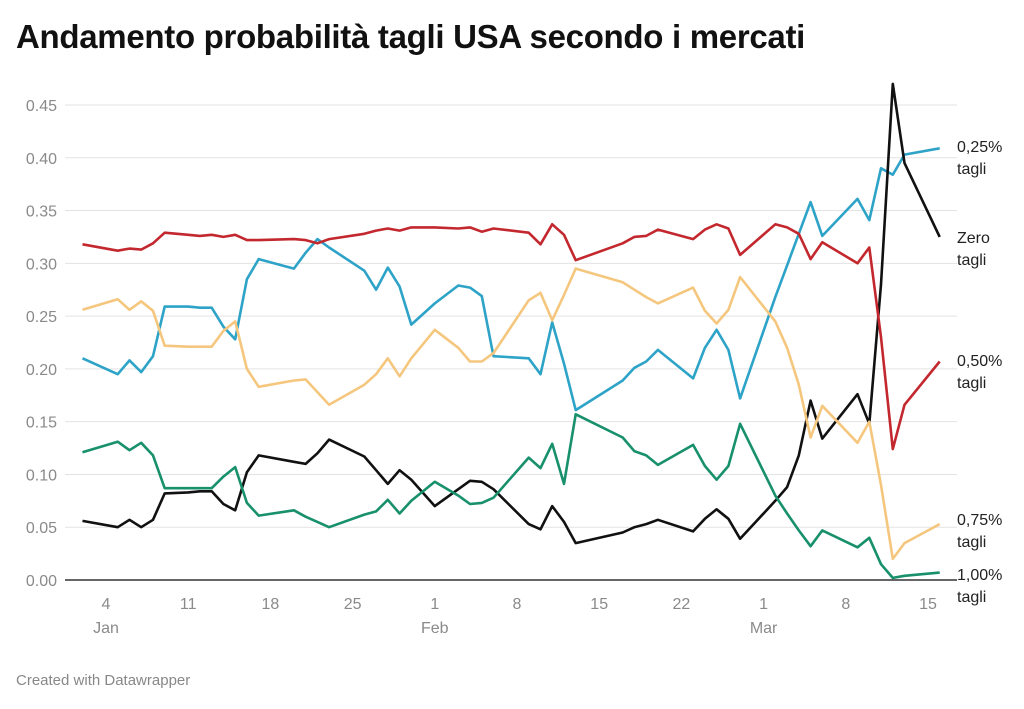 Image resolution: width=1024 pixels, height=709 pixels. Describe the element at coordinates (41, 528) in the screenshot. I see `y-tick-label: 0.05` at that location.